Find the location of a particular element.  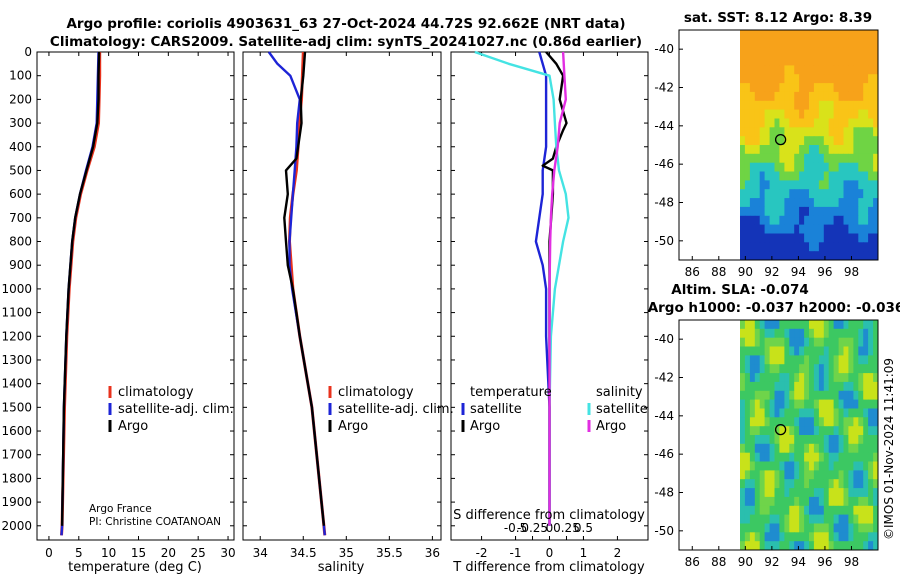

map-x-tick-label: 92 is located at coordinates (771, 562).